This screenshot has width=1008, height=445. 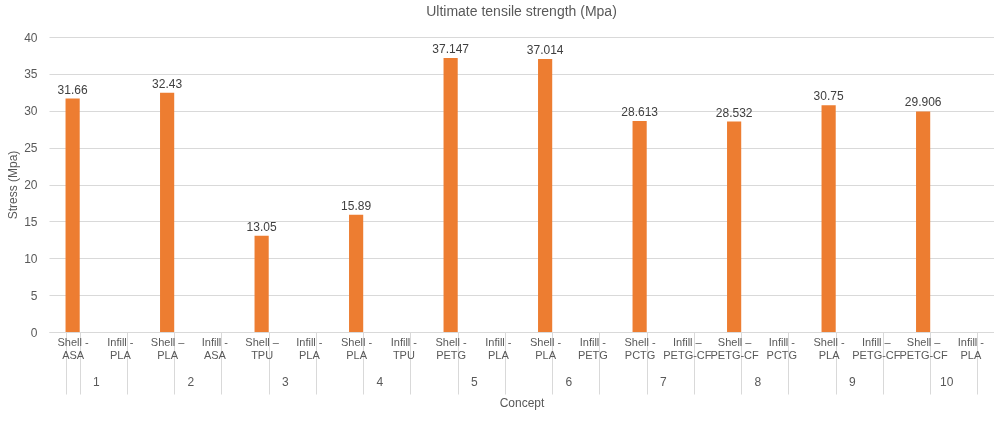 What do you see at coordinates (31, 185) in the screenshot?
I see `y-tick-label: 20` at bounding box center [31, 185].